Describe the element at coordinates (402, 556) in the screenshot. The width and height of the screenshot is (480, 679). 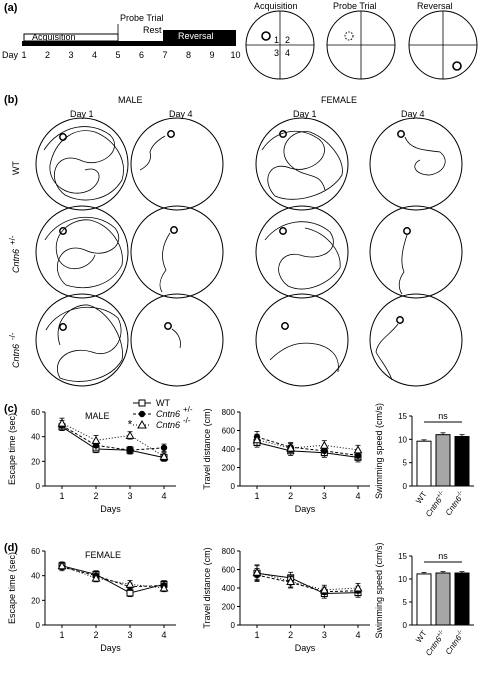
I see `y-tick-label: 15` at that location.